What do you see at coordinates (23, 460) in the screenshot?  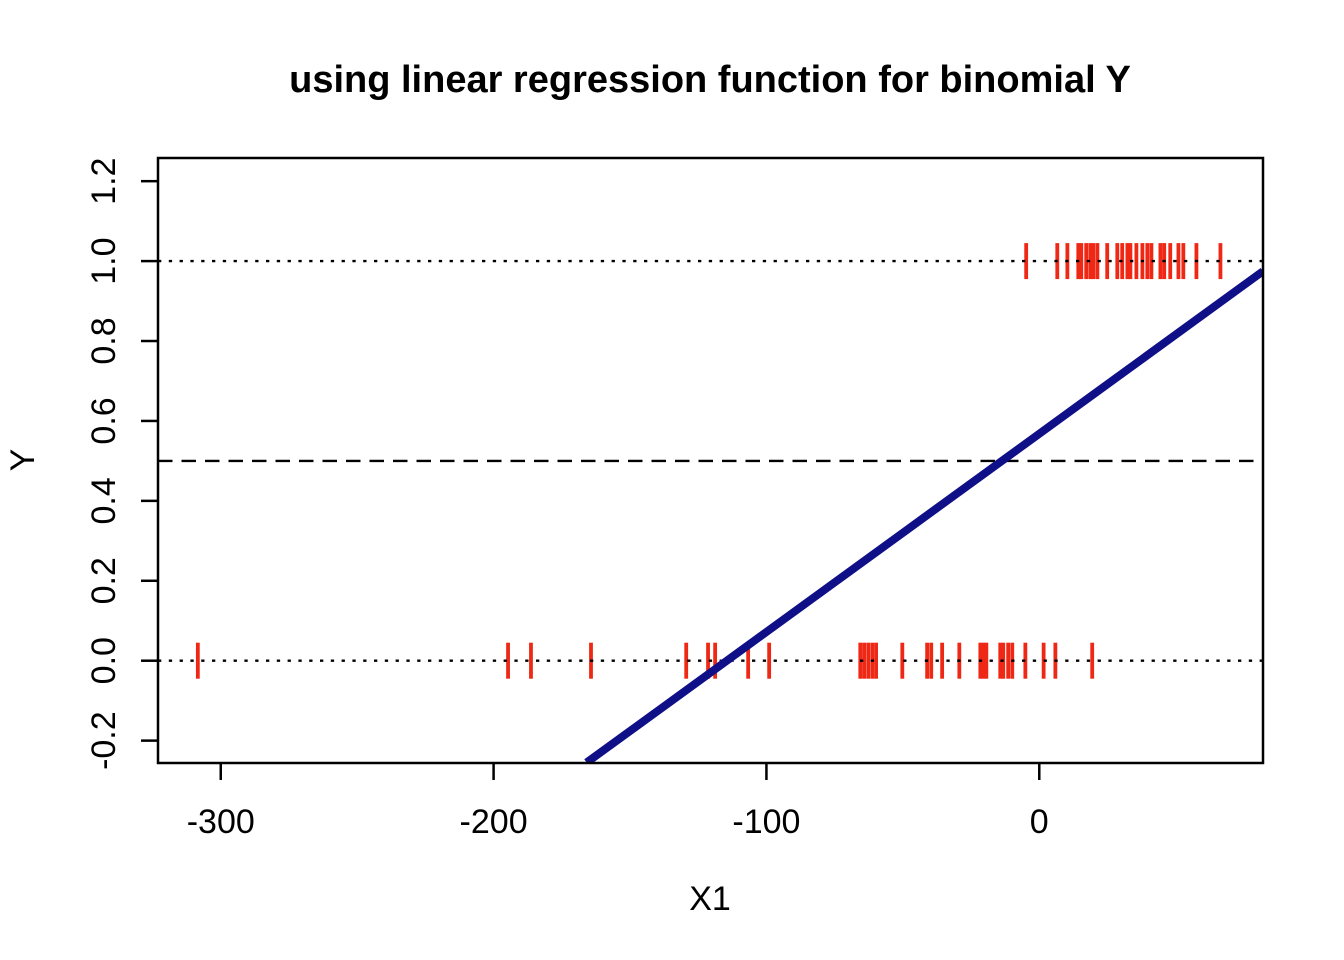 I see `y-axis-title: Y` at bounding box center [23, 460].